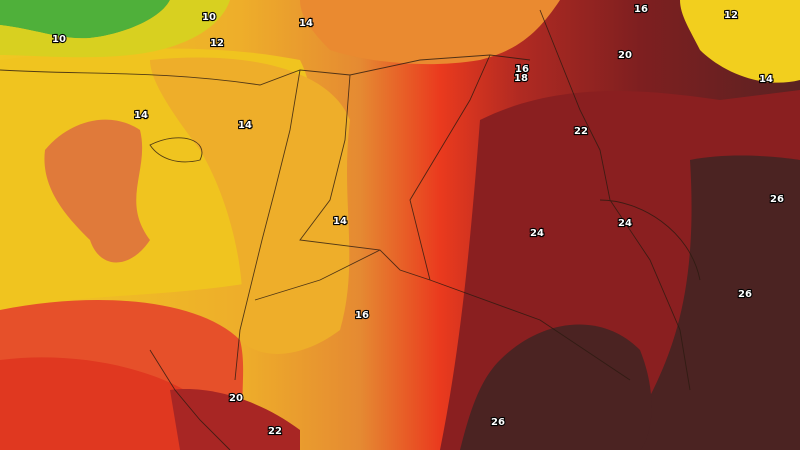 Image resolution: width=800 pixels, height=450 pixels. Describe the element at coordinates (235, 419) in the screenshot. I see `red-sea-zone` at that location.